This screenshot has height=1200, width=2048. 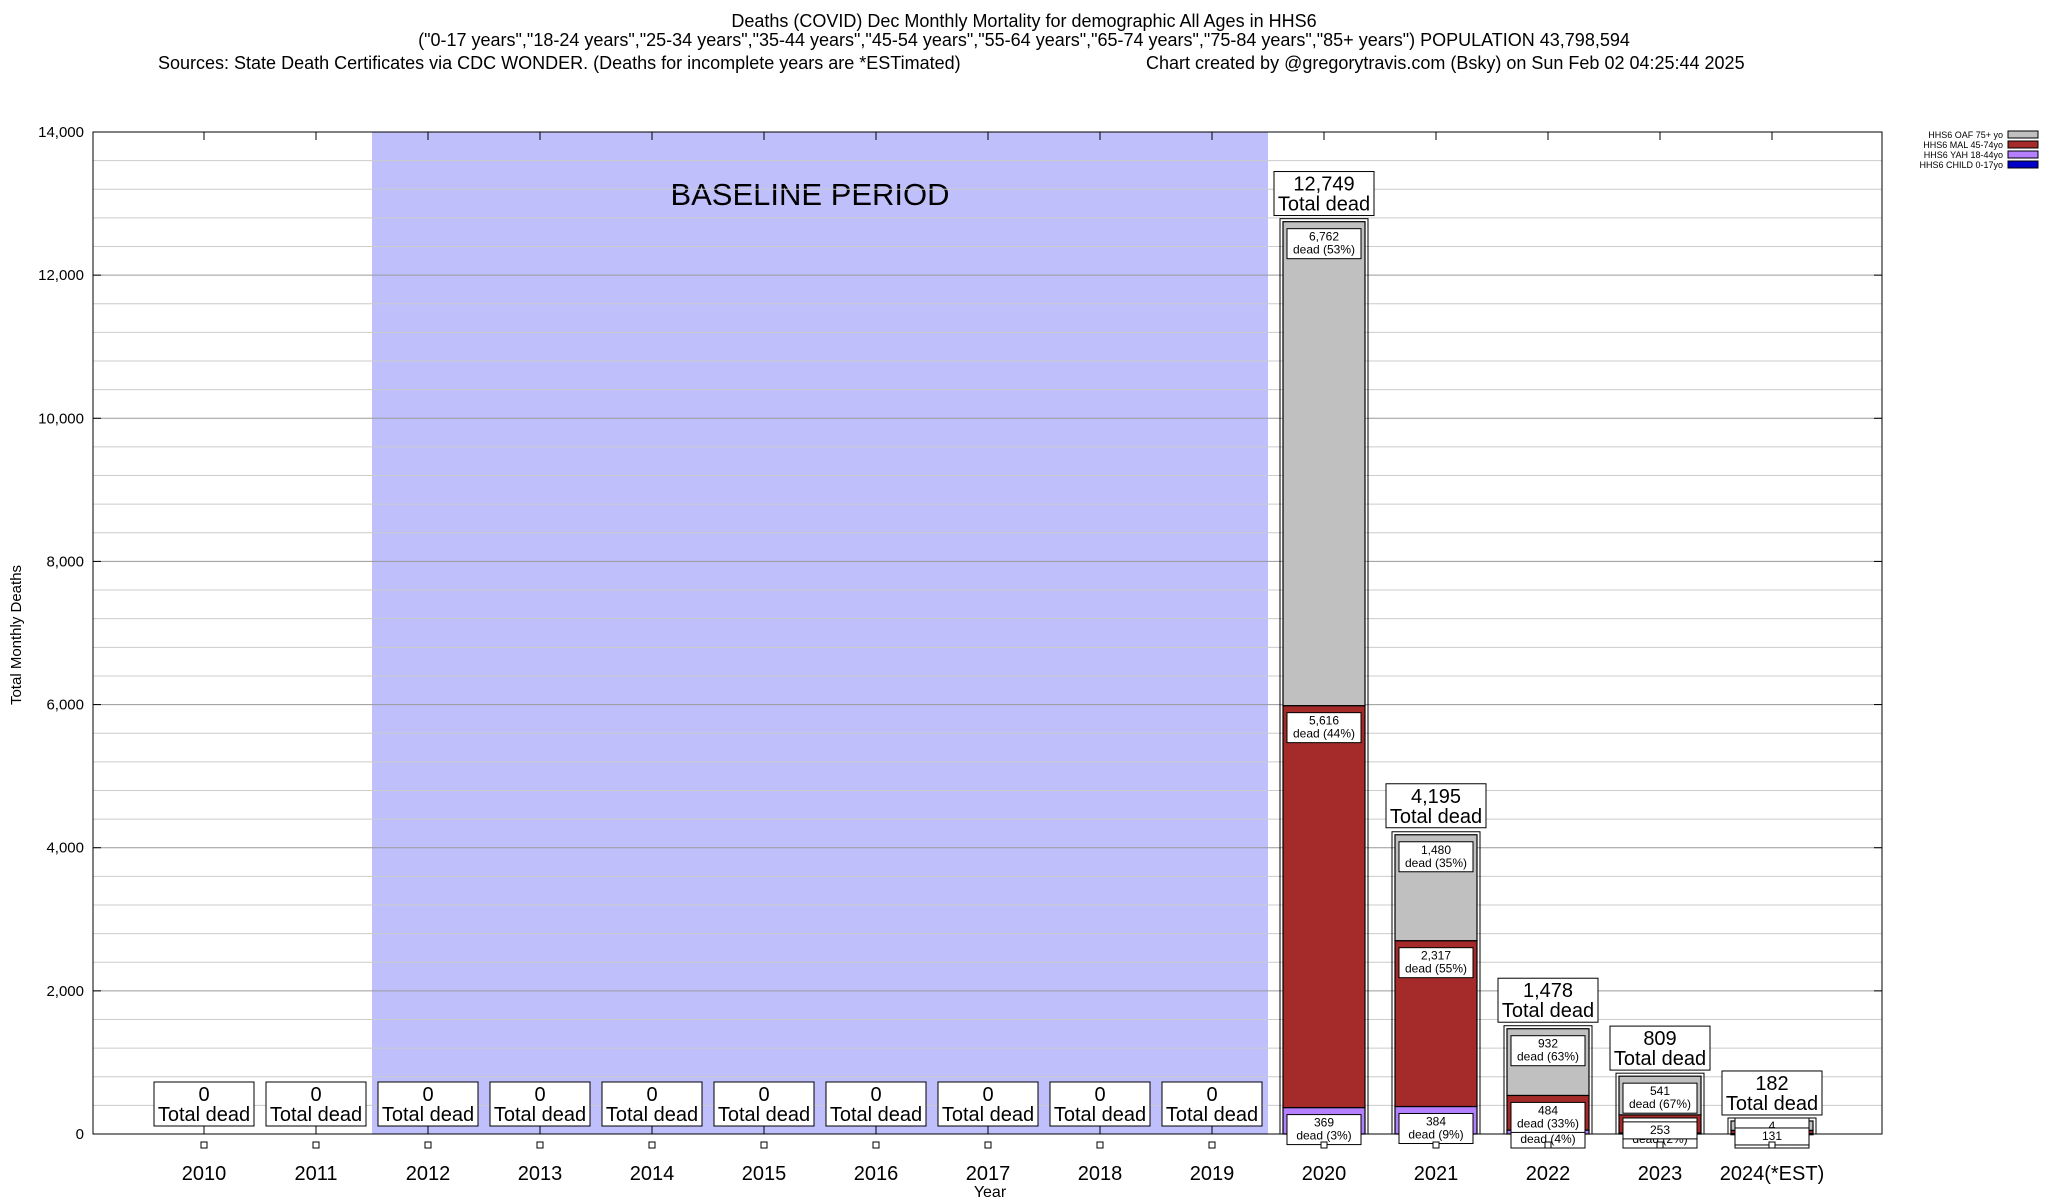 I want to click on segment-value-label: 253, so click(x=1660, y=1130).